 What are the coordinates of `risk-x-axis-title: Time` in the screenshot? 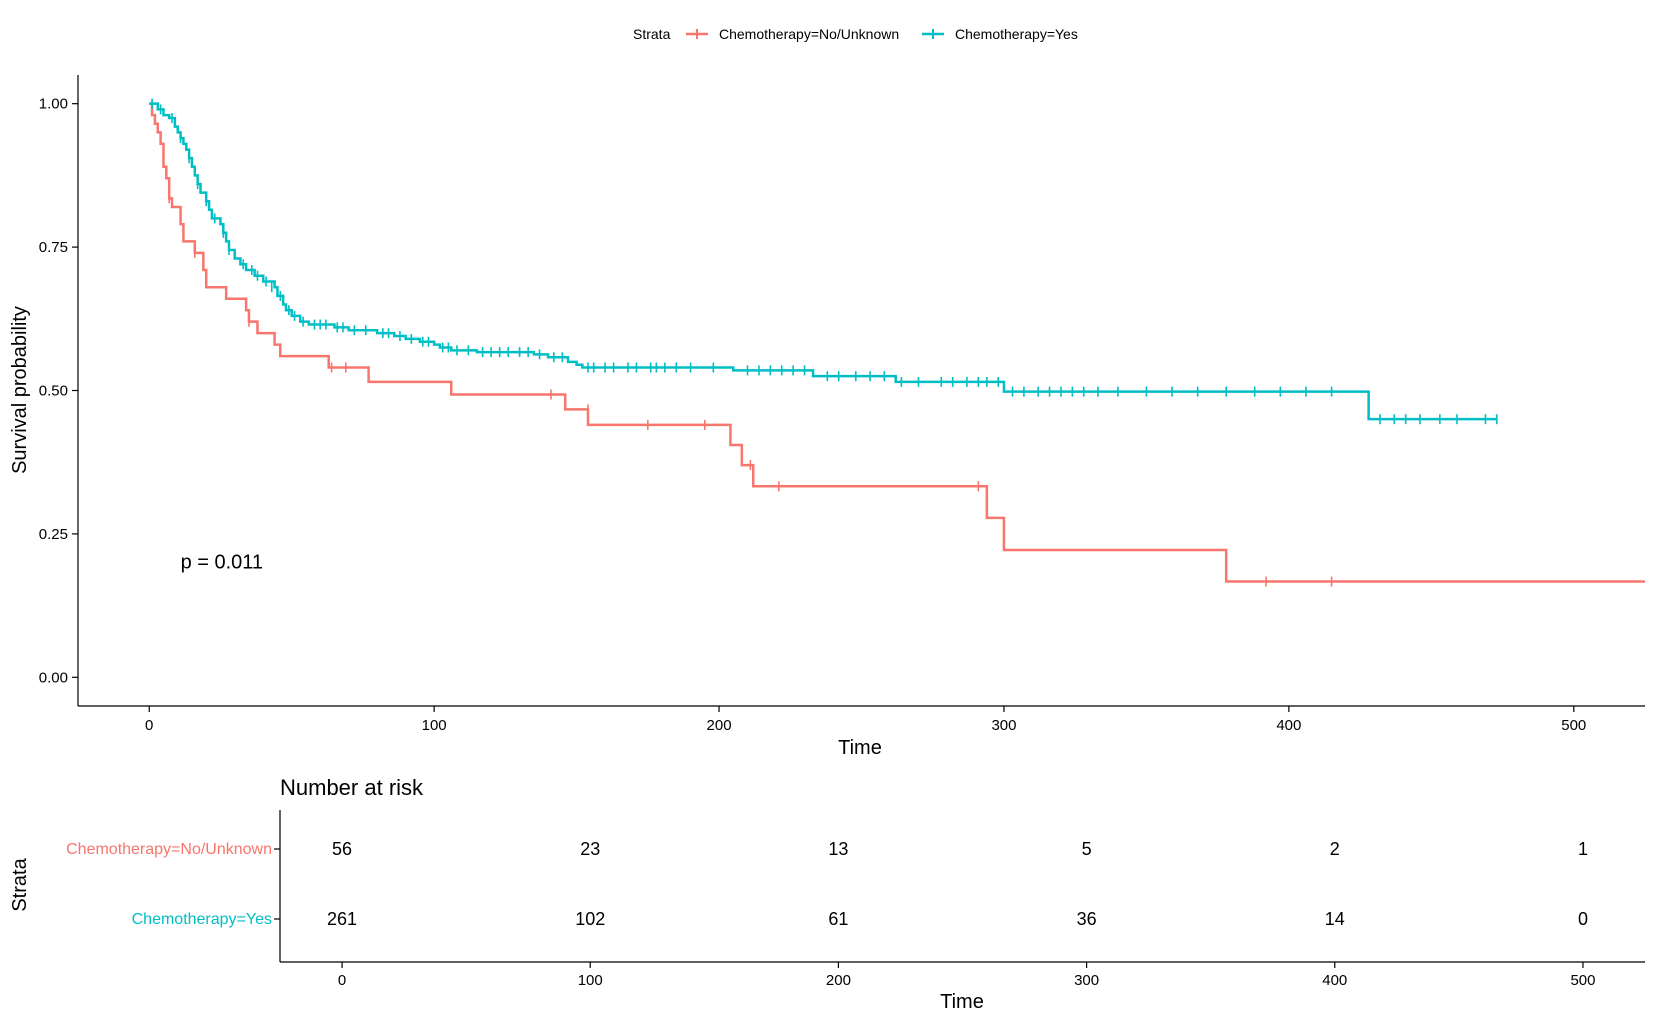 It's located at (962, 1001).